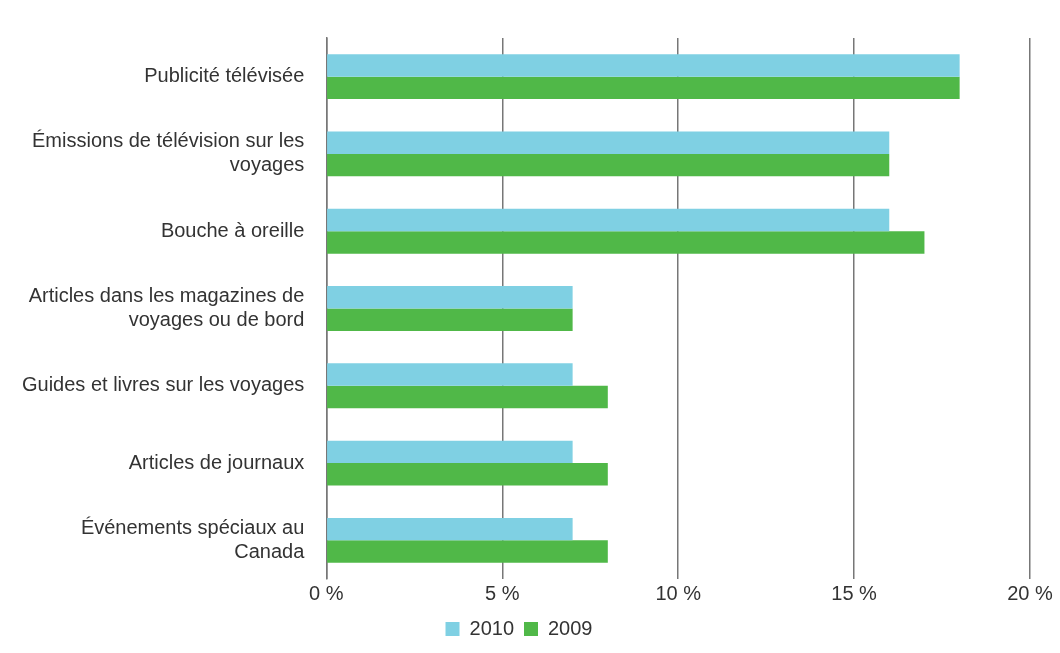 This screenshot has width=1060, height=653. What do you see at coordinates (570, 627) in the screenshot?
I see `legend-label: 2009` at bounding box center [570, 627].